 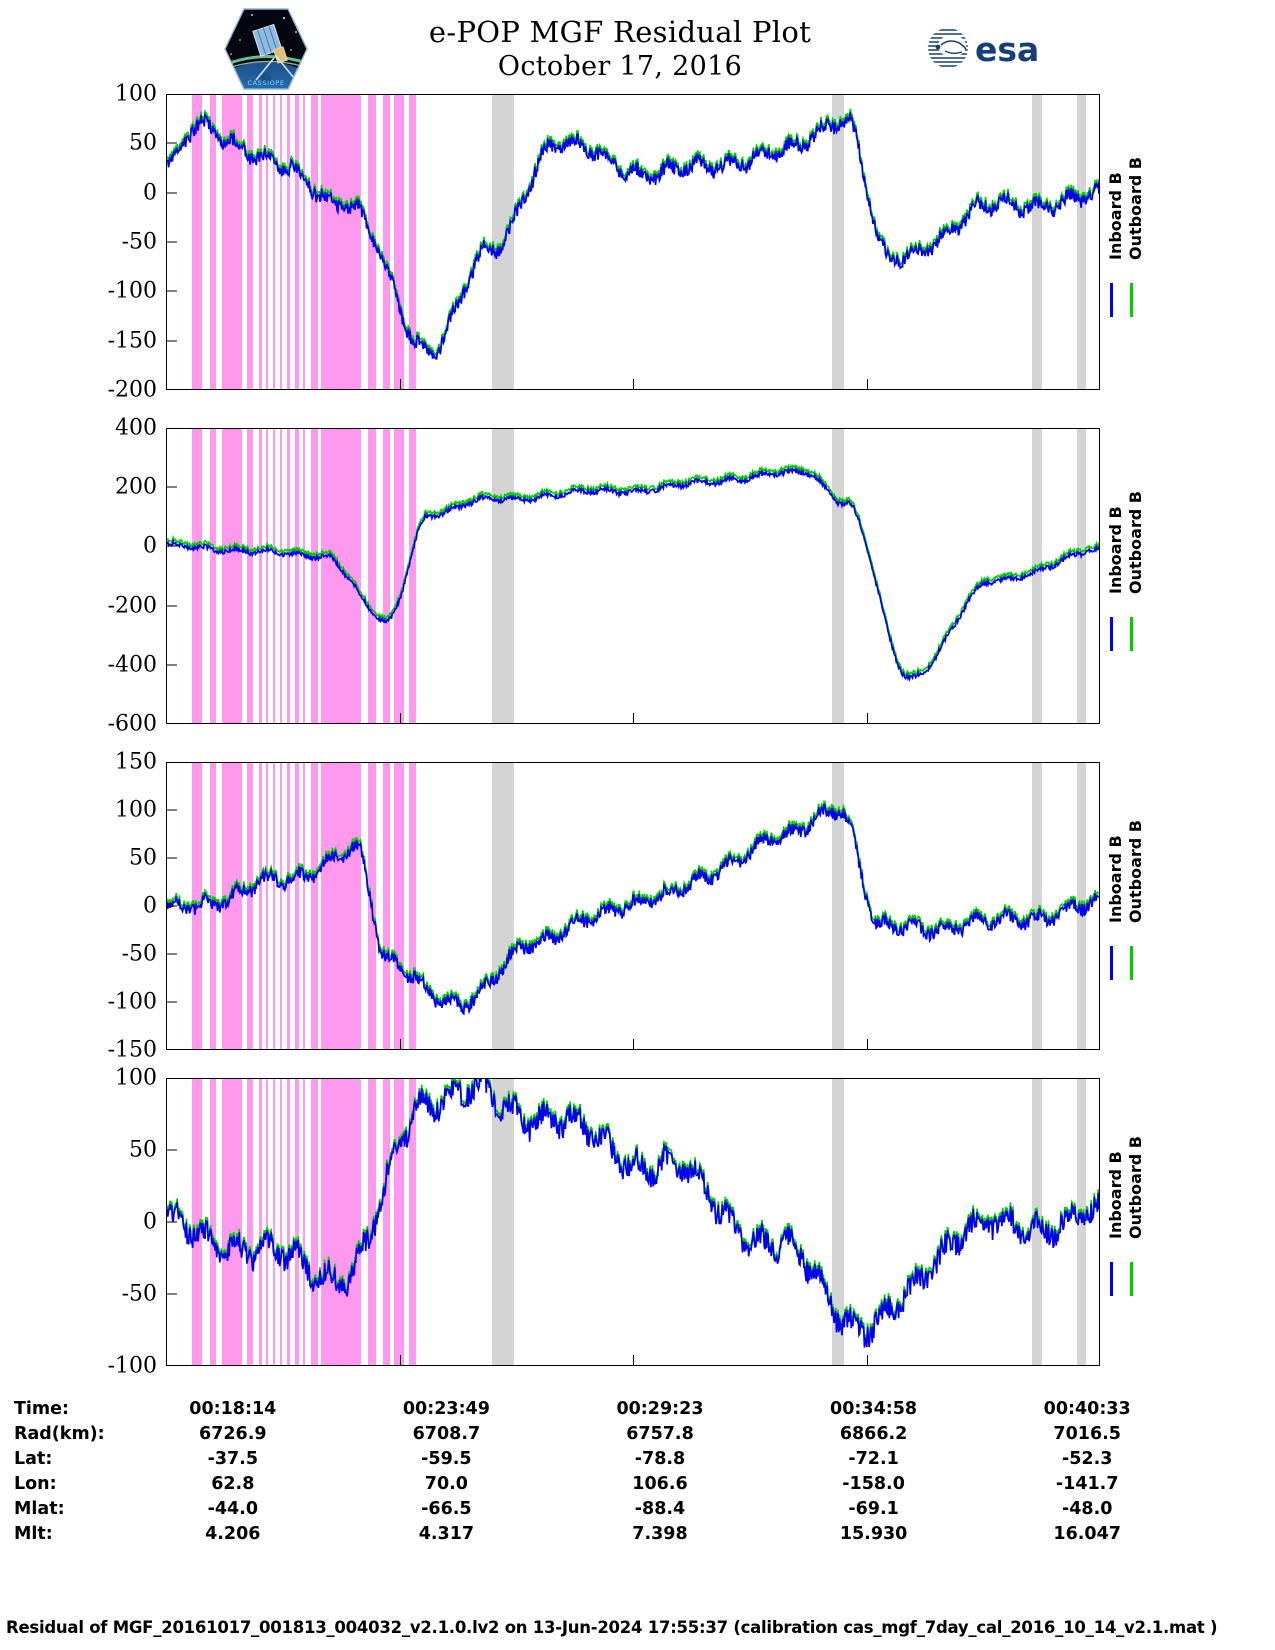 I want to click on ephemeris-cell: 6726.9, so click(x=233, y=1433).